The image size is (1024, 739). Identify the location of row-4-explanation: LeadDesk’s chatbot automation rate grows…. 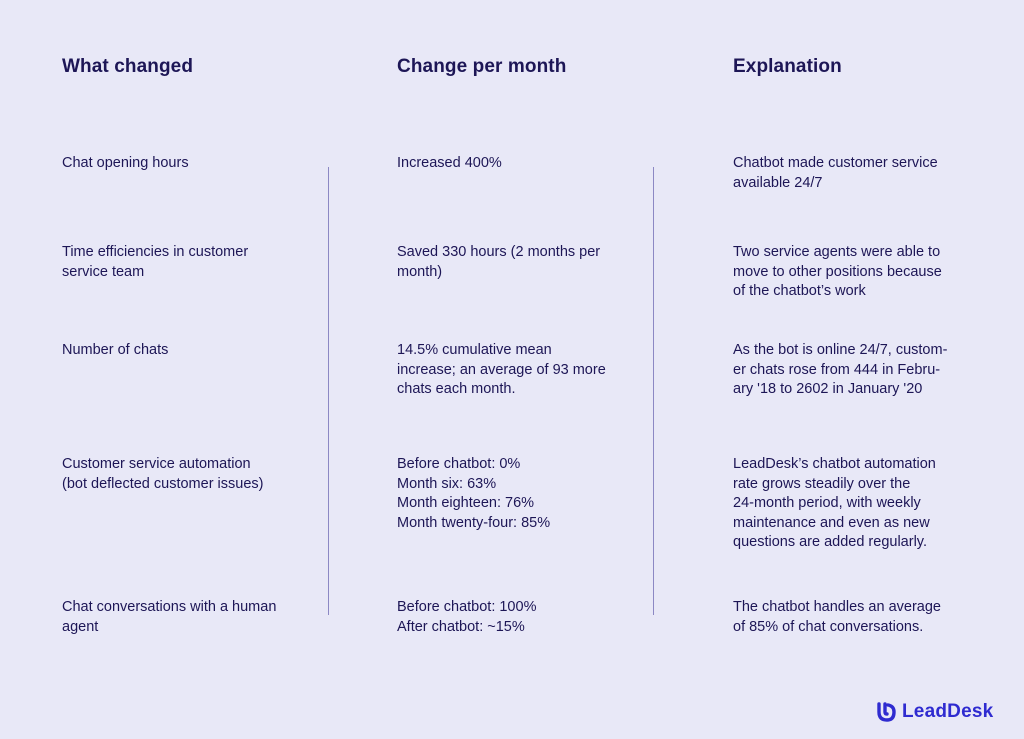
(834, 503).